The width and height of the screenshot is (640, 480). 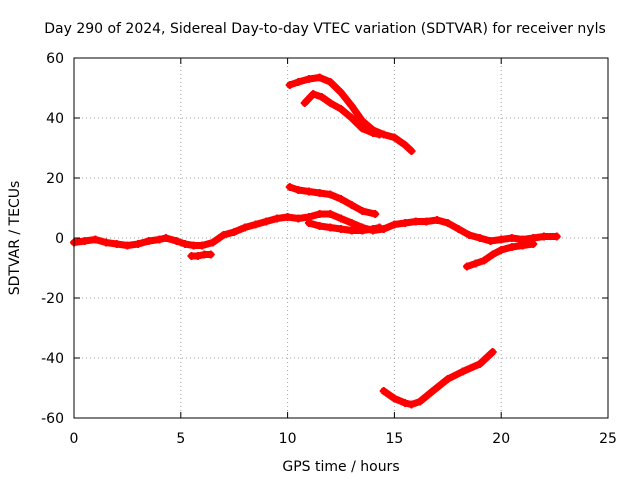 I want to click on y-tick-label: -60, so click(x=52, y=419).